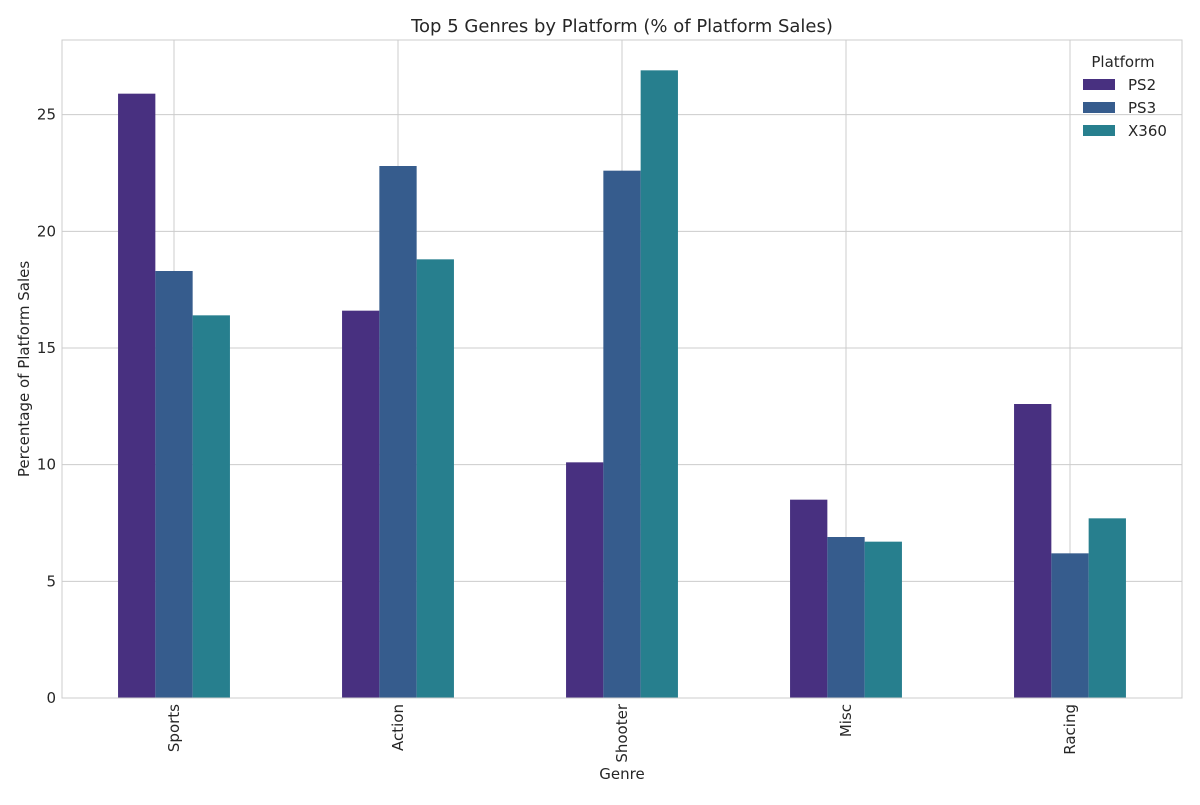 The image size is (1200, 805). I want to click on bar-x360-shooter, so click(659, 384).